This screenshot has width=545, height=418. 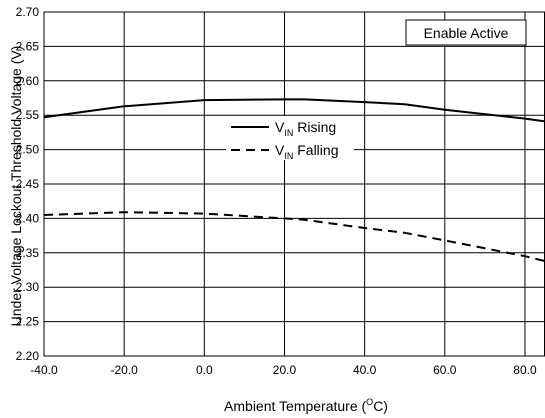 I want to click on x-tick-label: 40.0, so click(x=365, y=370).